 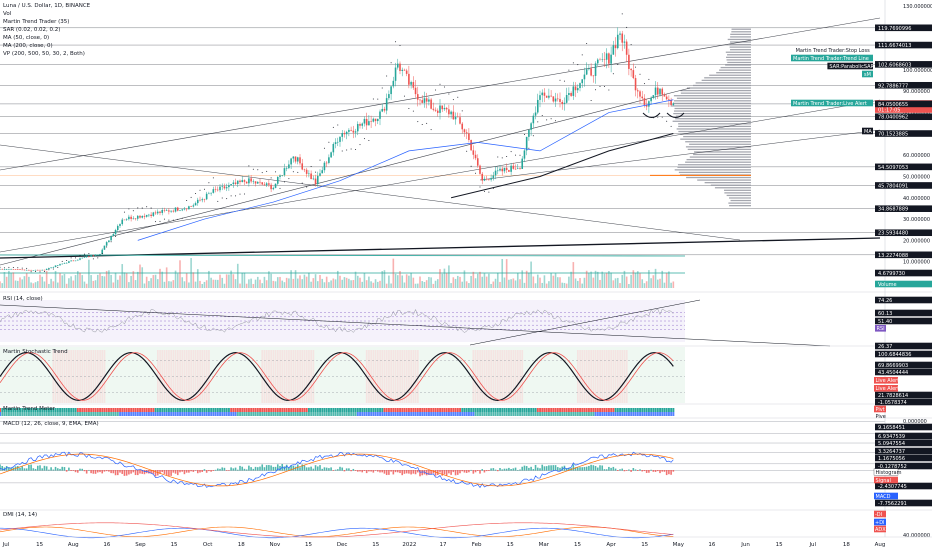 What do you see at coordinates (903, 503) in the screenshot?
I see `pane-label-bg` at bounding box center [903, 503].